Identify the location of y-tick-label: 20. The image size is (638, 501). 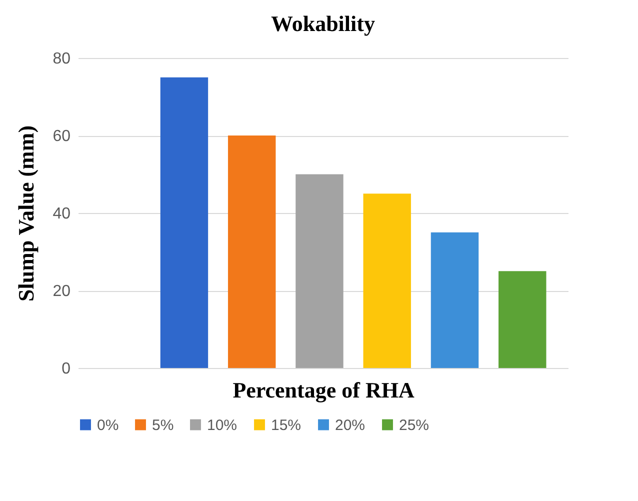
(61, 291).